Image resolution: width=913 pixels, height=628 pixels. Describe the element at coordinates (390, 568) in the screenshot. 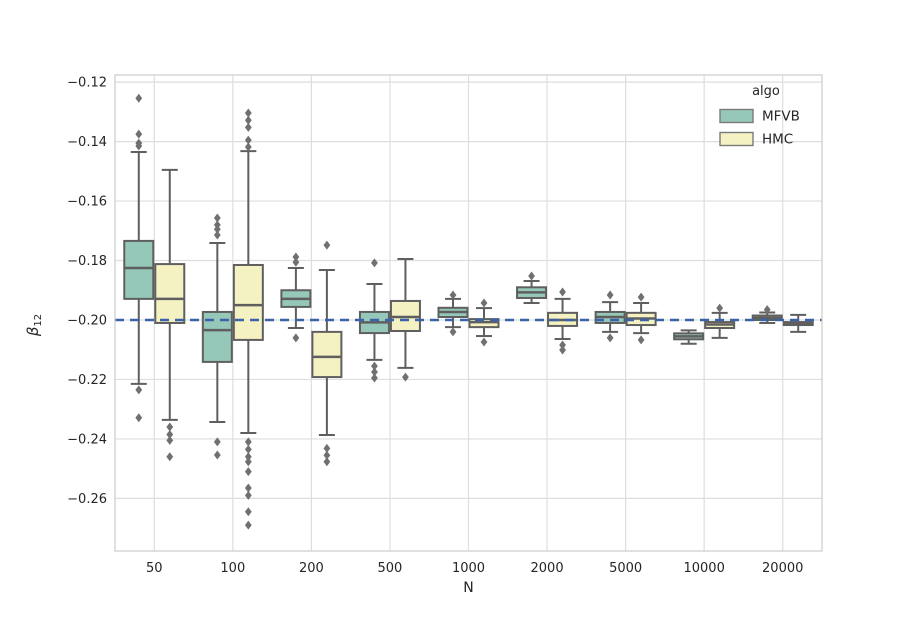

I see `x-tick-label: 500` at that location.